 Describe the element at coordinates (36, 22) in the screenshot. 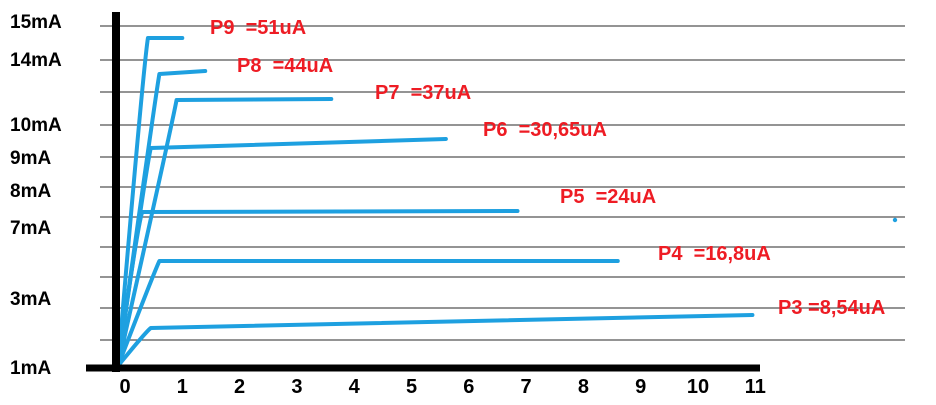

I see `y-tick-label: 15mA` at that location.